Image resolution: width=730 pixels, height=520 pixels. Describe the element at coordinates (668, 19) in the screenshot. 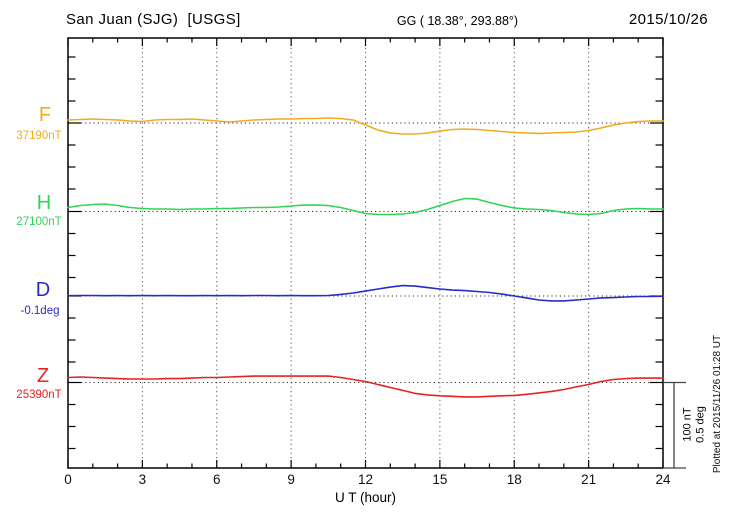

I see `date-label: 2015/10/26` at that location.